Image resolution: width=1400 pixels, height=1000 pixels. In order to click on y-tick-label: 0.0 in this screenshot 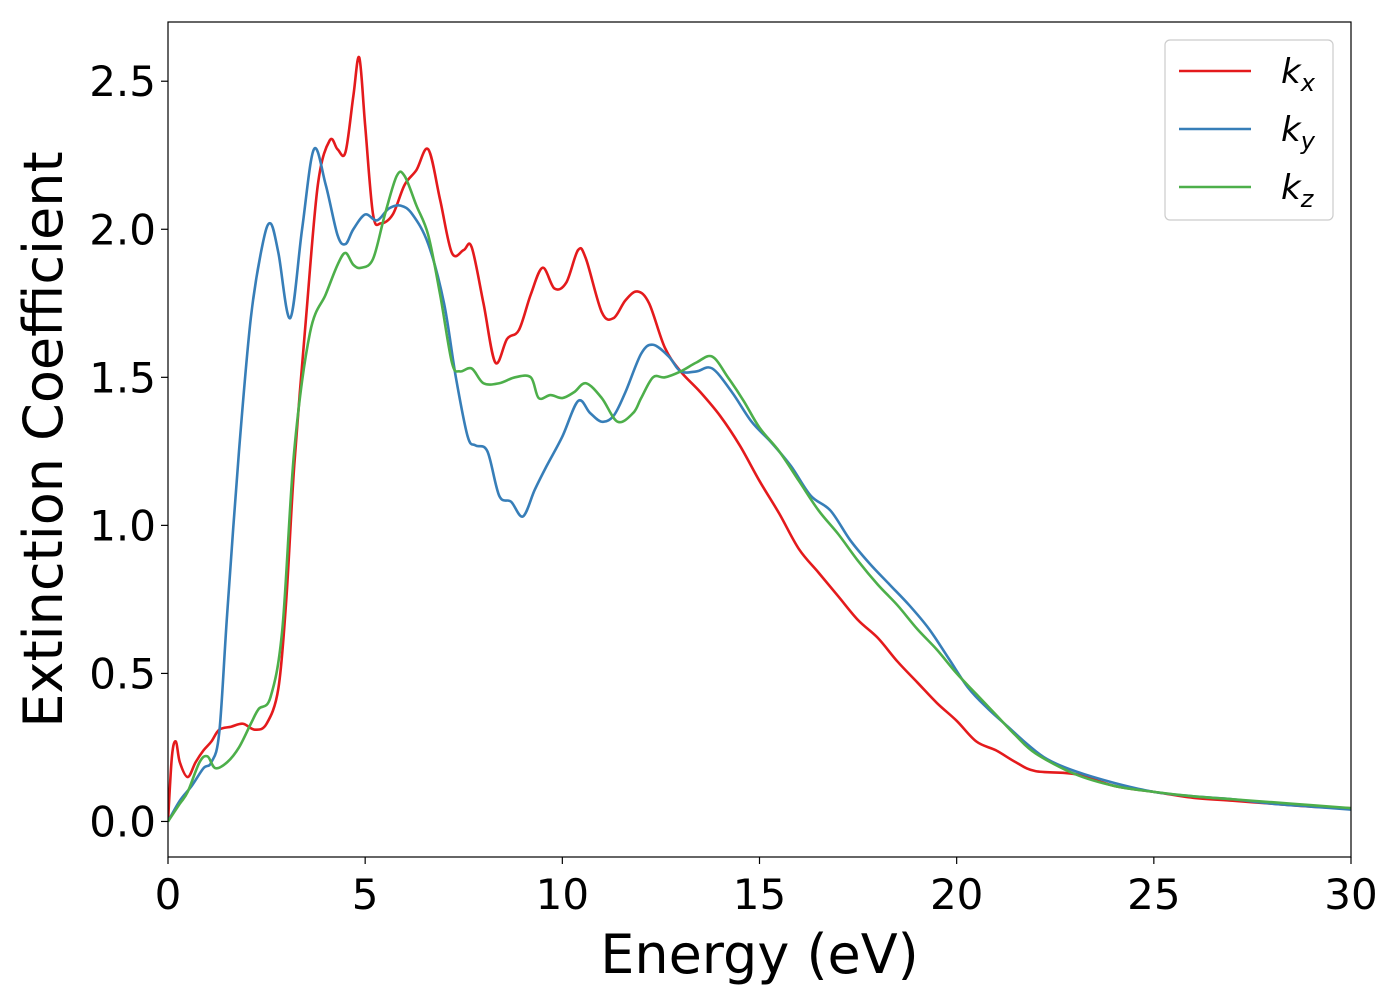, I will do `click(122, 821)`.